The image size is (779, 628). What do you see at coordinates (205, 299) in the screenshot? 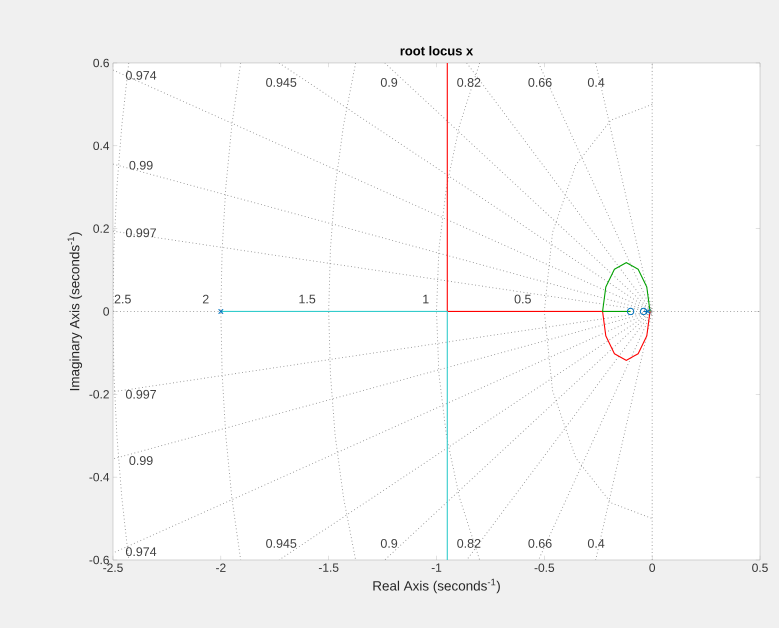
I see `annotation: 2` at bounding box center [205, 299].